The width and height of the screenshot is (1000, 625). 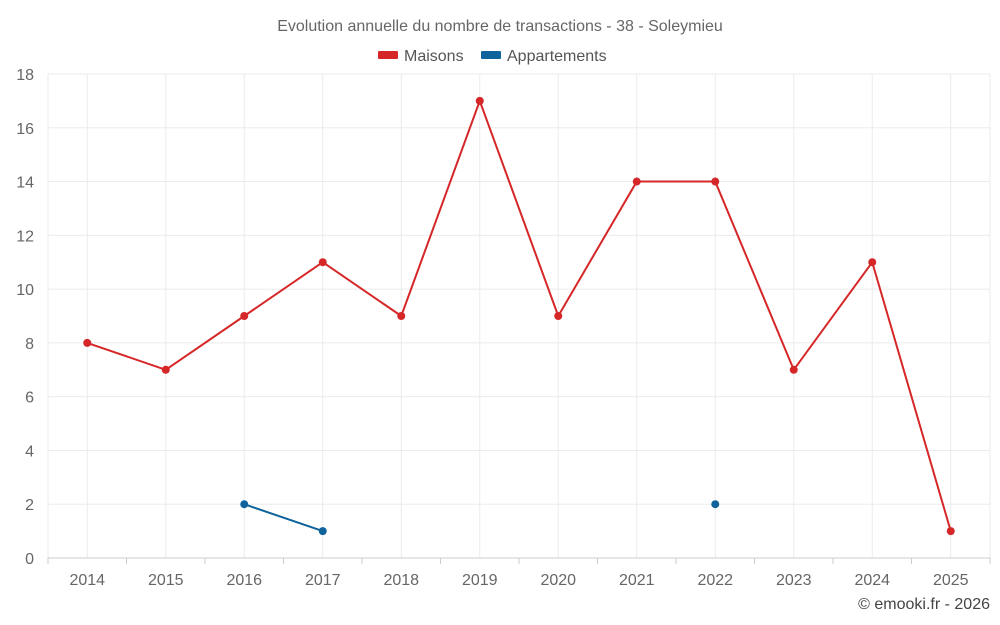 What do you see at coordinates (29, 451) in the screenshot?
I see `y-tick-label: 4` at bounding box center [29, 451].